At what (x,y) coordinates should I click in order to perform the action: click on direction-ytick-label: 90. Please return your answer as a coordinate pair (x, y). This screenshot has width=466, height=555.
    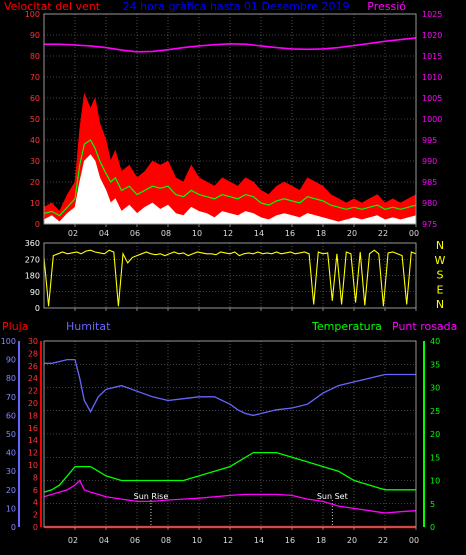
    Looking at the image, I should click on (35, 292).